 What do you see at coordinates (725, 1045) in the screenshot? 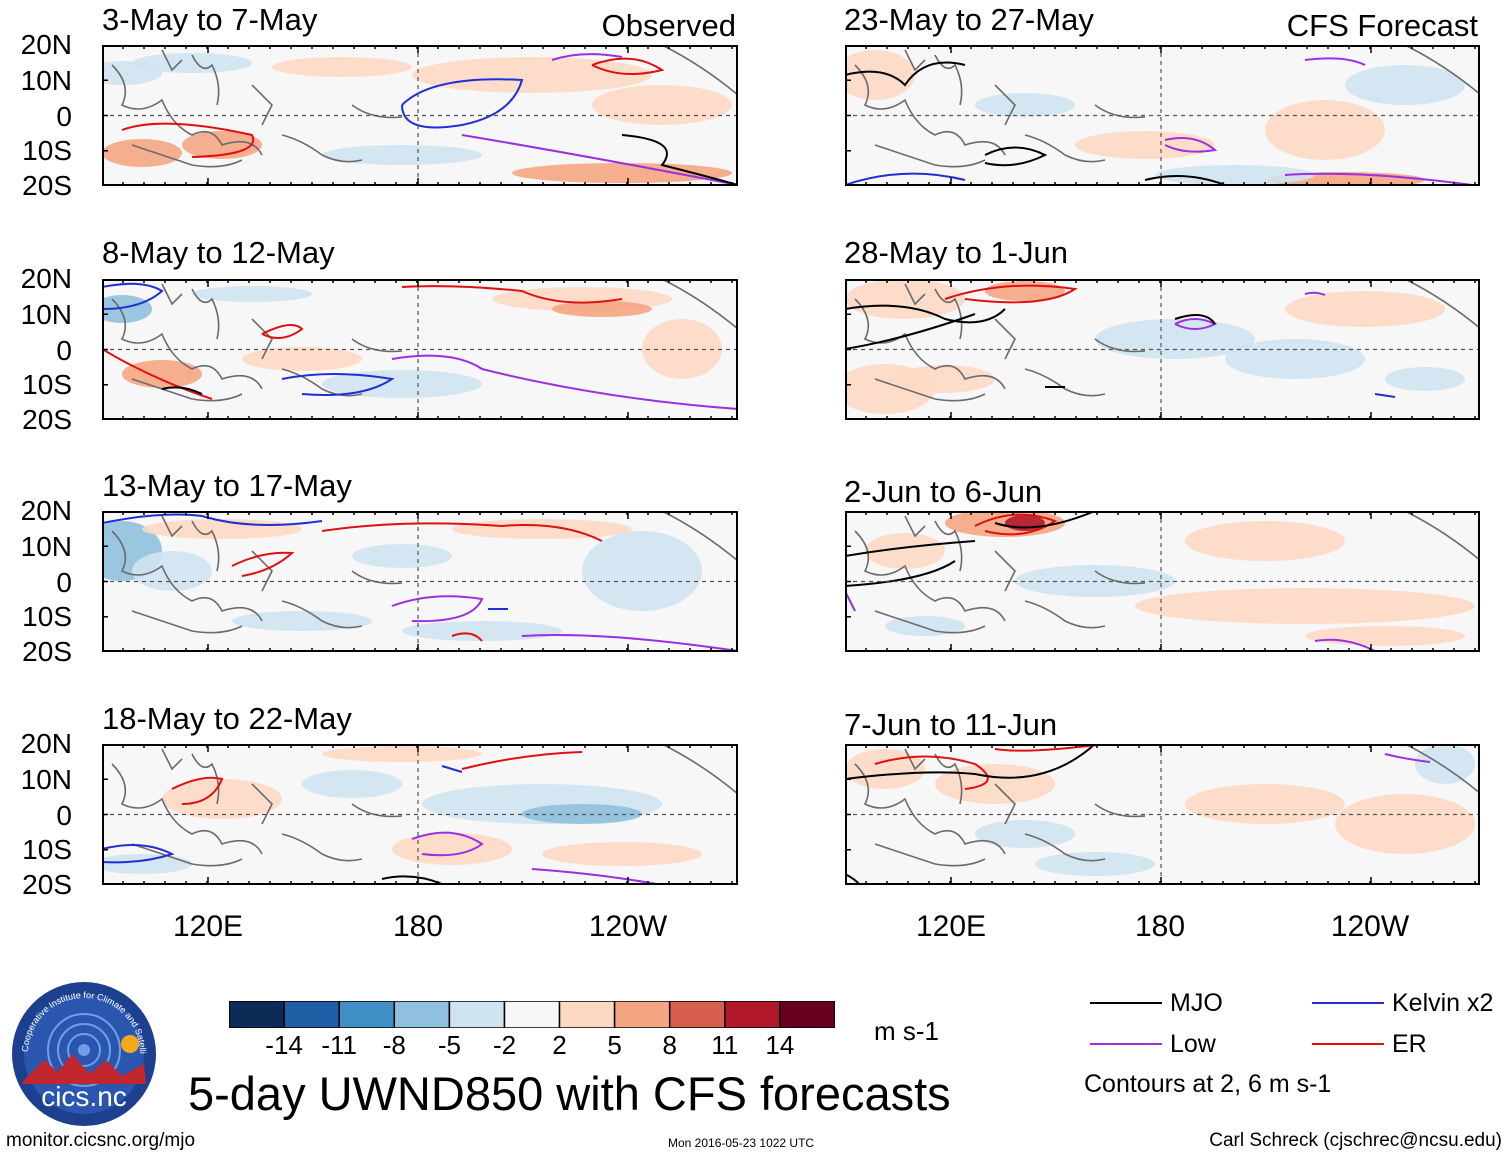
I see `colorbar-tick-label: 11` at bounding box center [725, 1045].